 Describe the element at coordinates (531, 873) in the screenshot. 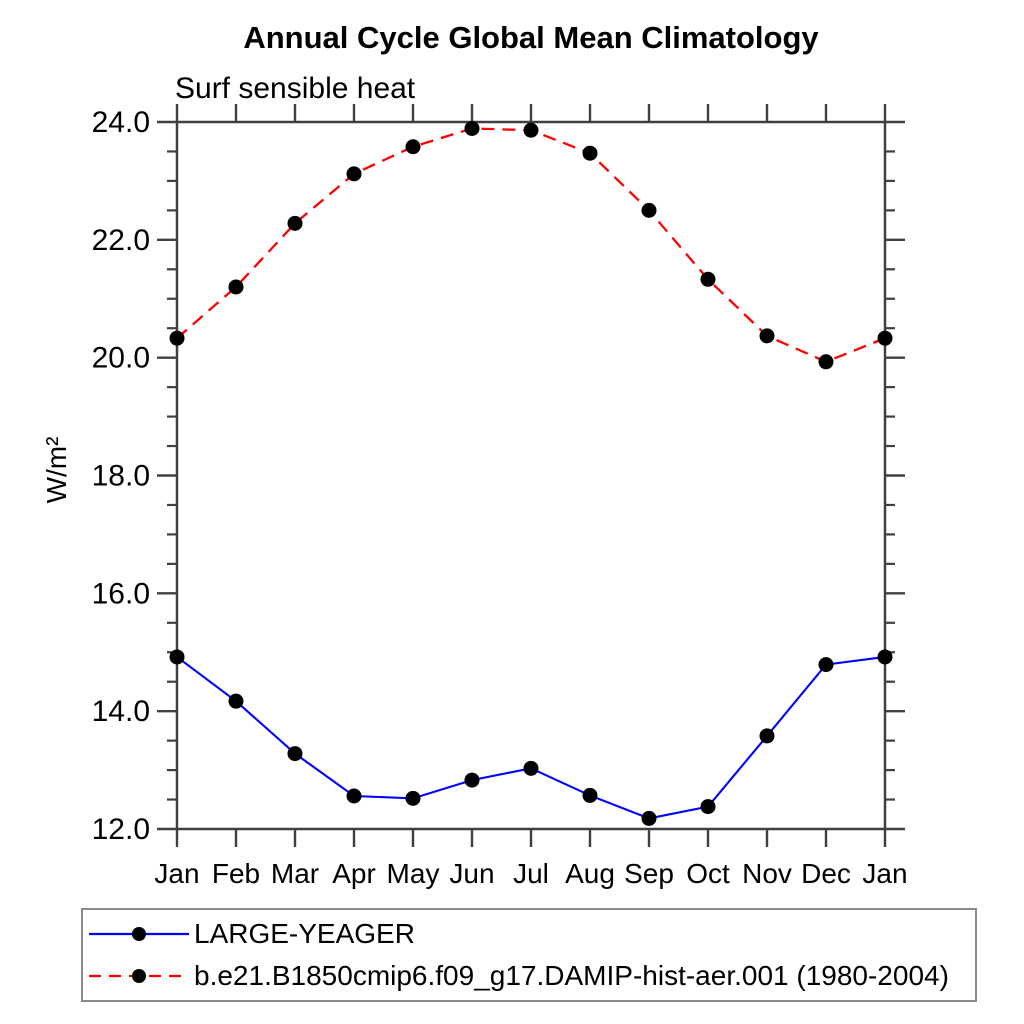

I see `x-tick-label: Jul` at that location.